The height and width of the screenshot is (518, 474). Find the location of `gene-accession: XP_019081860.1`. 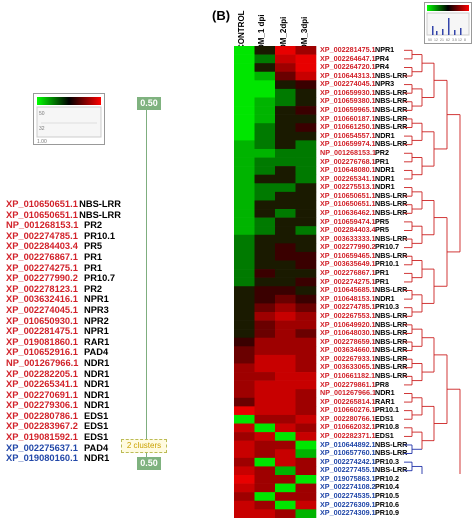

gene-accession: XP_019081860.1 is located at coordinates (42, 341).